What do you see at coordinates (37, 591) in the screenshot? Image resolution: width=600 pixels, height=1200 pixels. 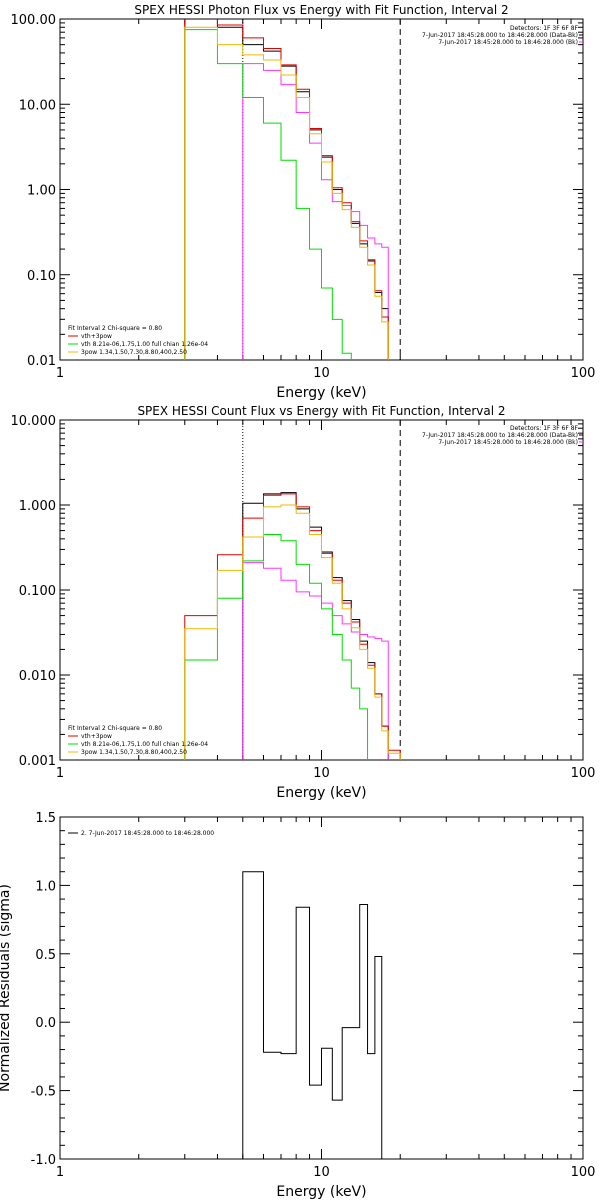 I see `y-tick-label: 0.100` at bounding box center [37, 591].